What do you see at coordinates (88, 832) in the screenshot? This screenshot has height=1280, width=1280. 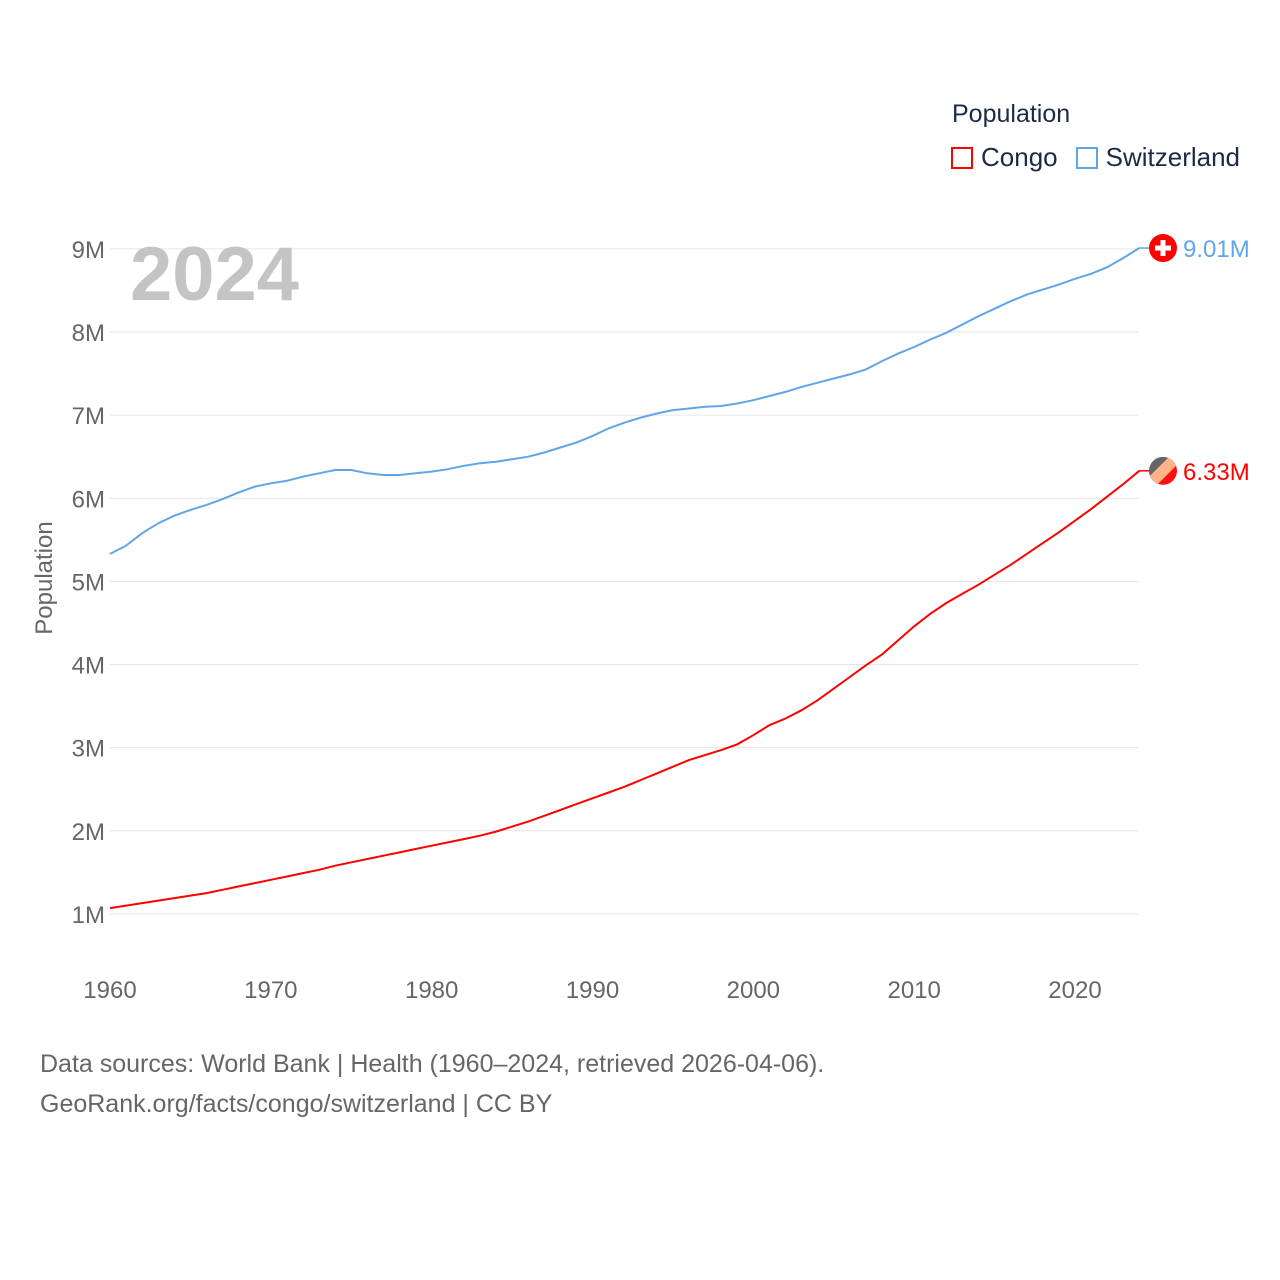 I see `y-tick-label: 2M` at bounding box center [88, 832].